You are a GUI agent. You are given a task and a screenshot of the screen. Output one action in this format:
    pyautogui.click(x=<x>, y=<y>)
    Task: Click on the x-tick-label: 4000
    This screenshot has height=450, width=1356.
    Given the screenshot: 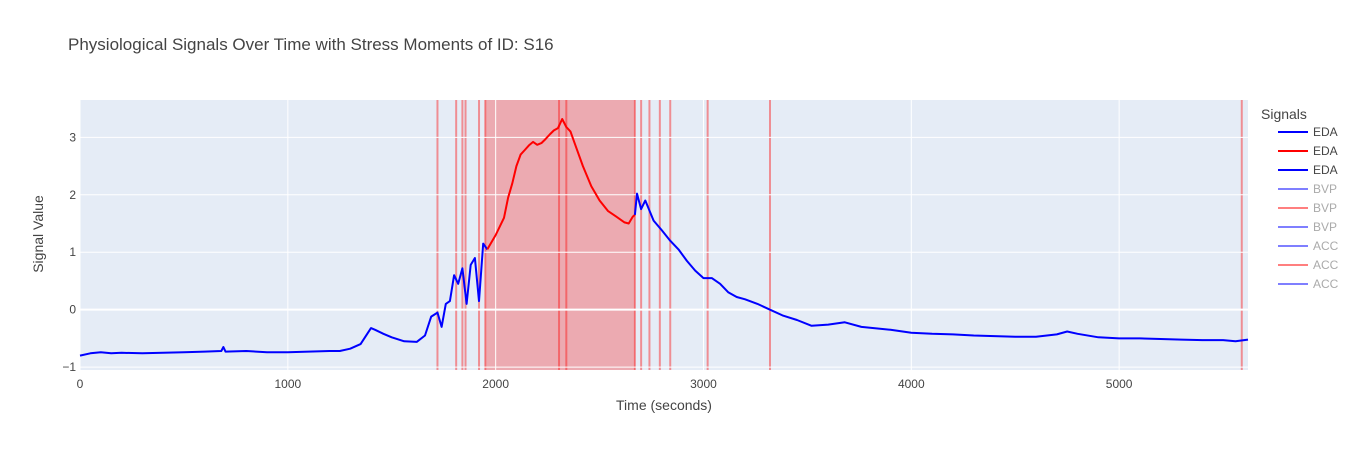 What is the action you would take?
    pyautogui.click(x=911, y=384)
    